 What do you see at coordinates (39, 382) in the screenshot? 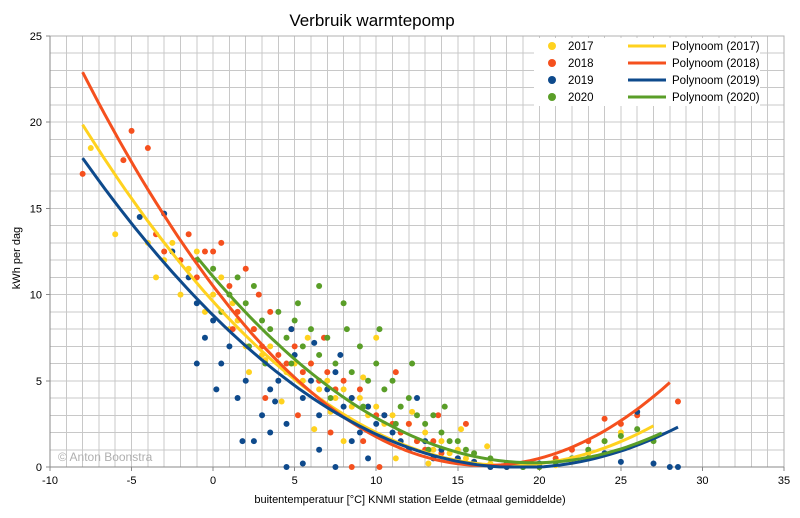
I see `y-tick-label: 5` at bounding box center [39, 382].